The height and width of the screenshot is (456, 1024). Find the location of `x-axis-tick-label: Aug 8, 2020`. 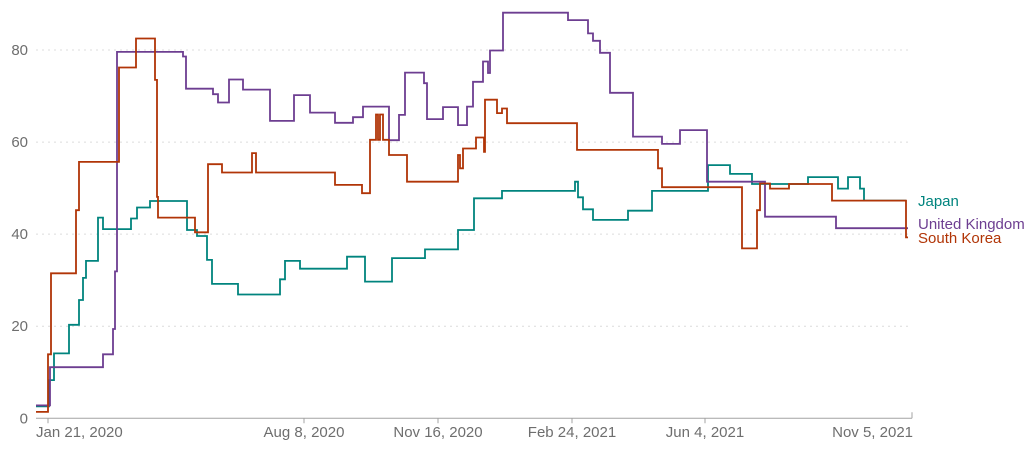

x-axis-tick-label: Aug 8, 2020 is located at coordinates (304, 432).